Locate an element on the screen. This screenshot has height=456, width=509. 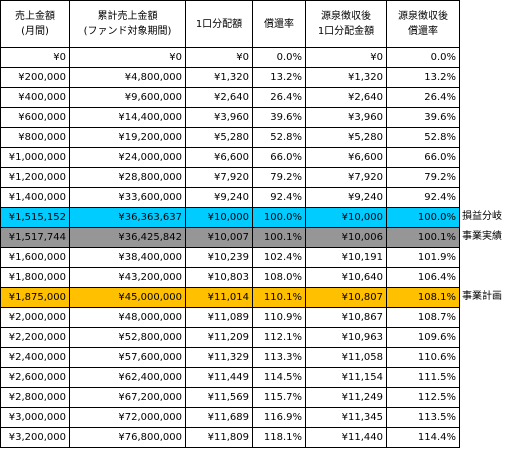
cell-redemption-rate: 26.4% is located at coordinates (279, 97).